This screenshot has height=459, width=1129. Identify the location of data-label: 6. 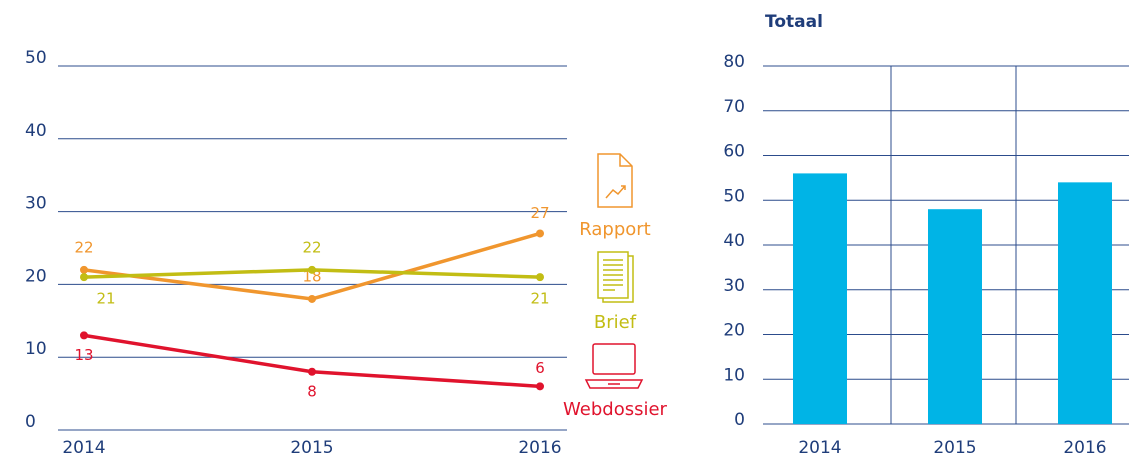
(540, 368).